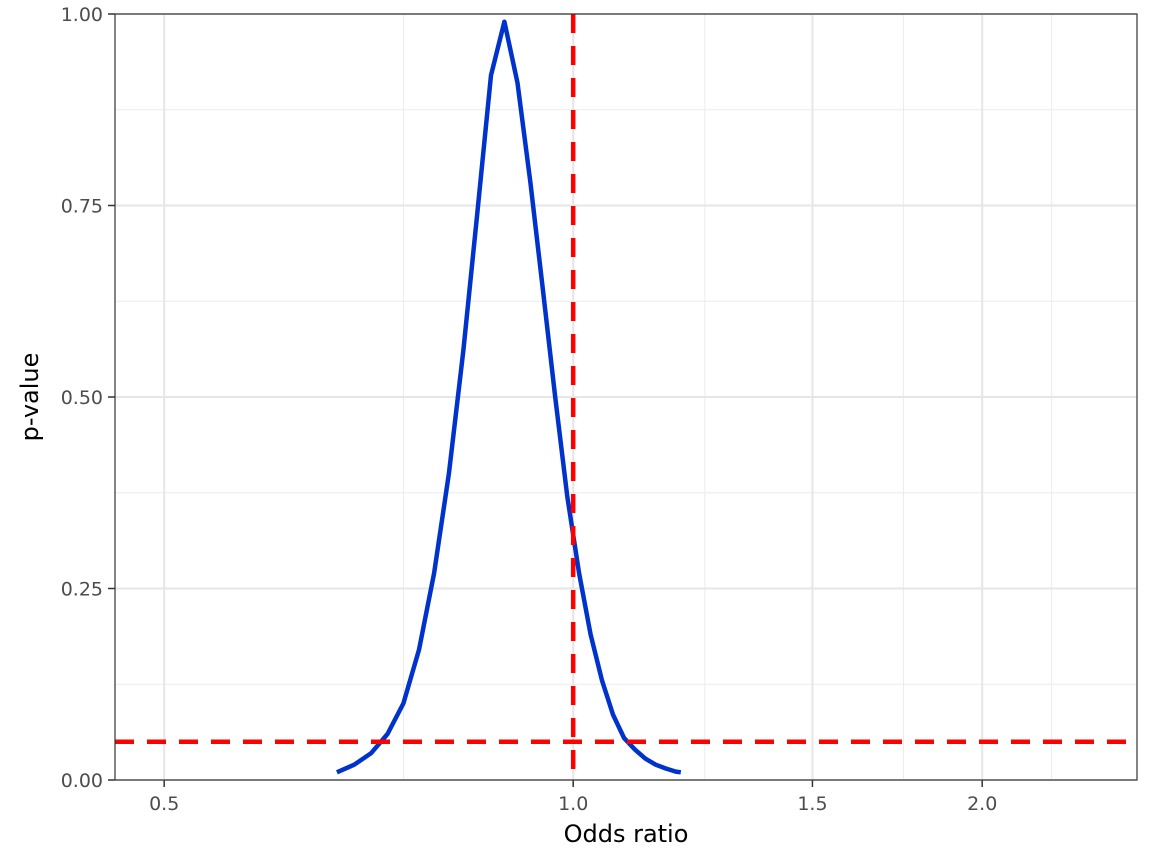 The height and width of the screenshot is (865, 1152). Describe the element at coordinates (82, 590) in the screenshot. I see `y-tick-label: 0.25` at that location.